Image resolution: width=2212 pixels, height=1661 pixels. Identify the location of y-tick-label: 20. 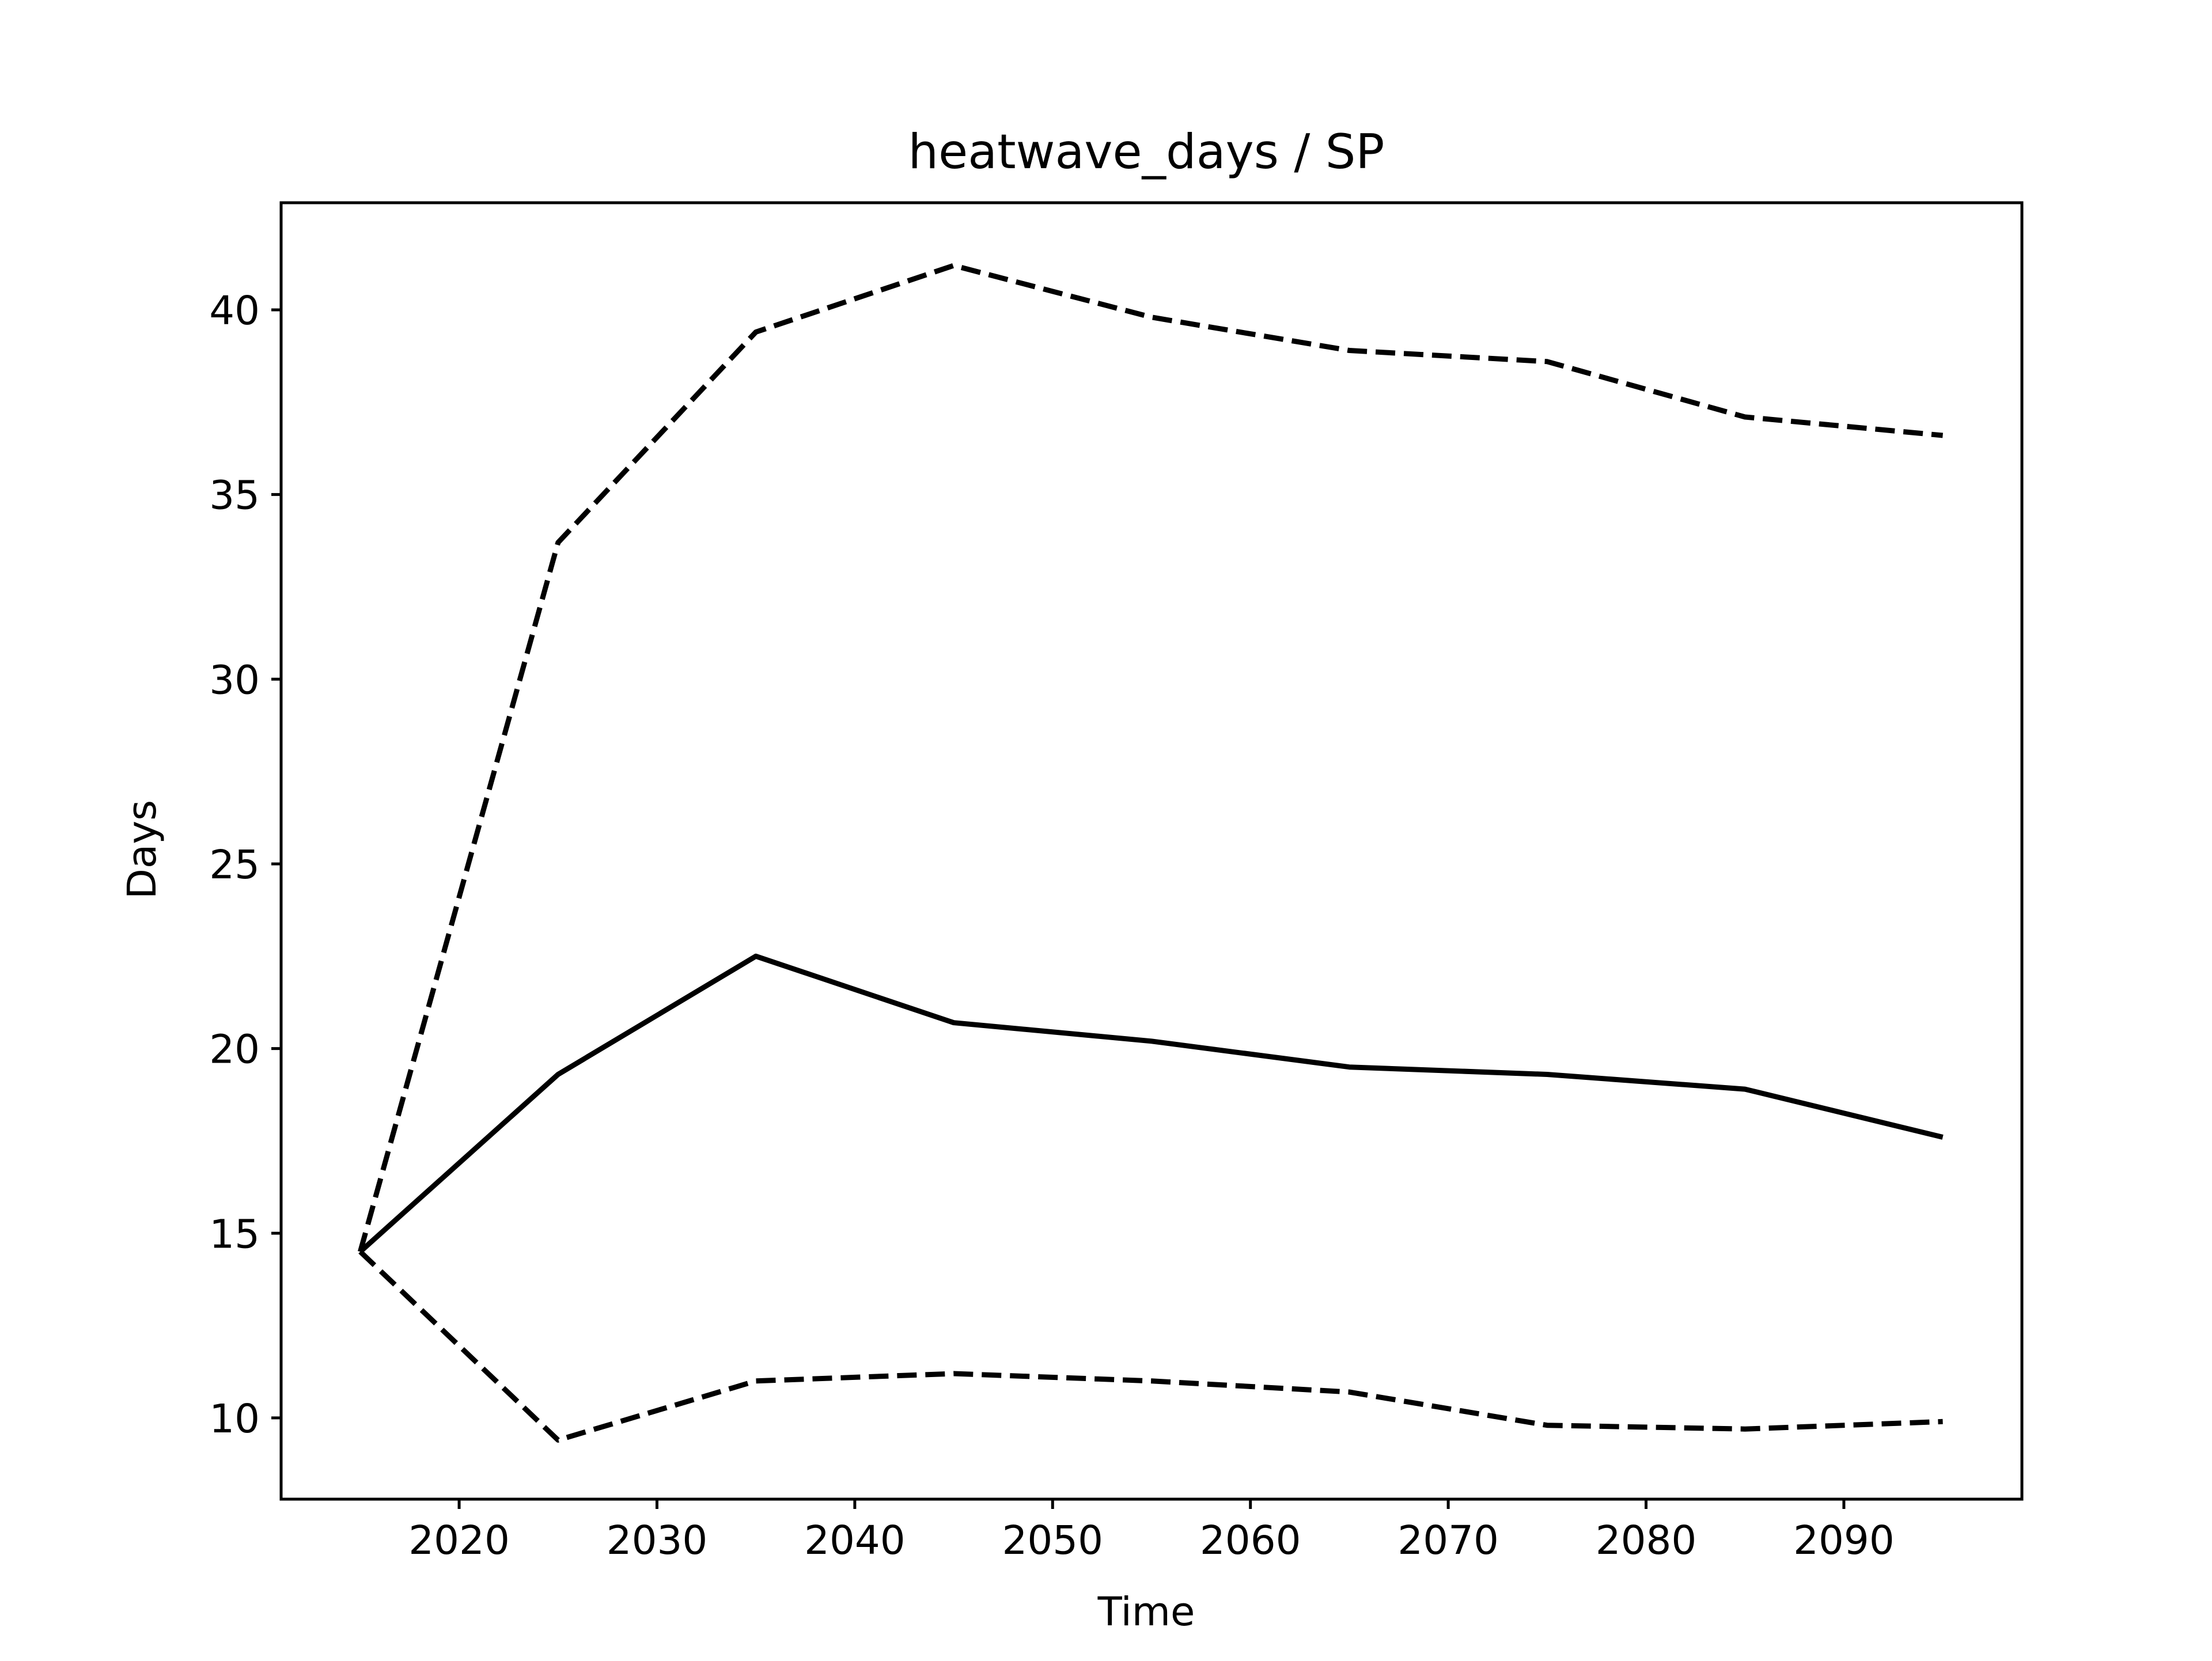
(234, 1050).